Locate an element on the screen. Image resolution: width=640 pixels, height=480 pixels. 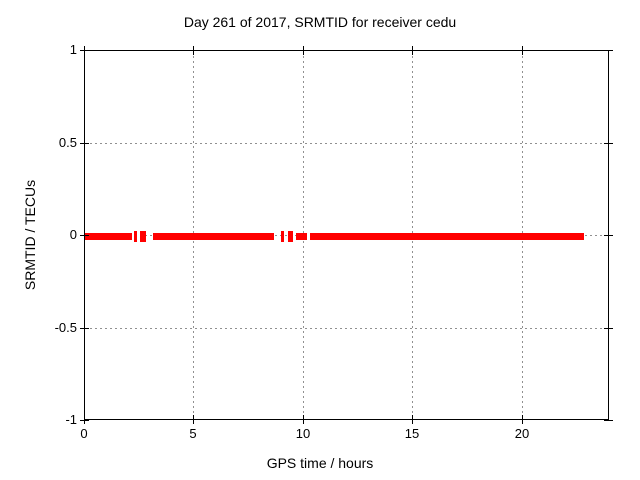
x-tick-label: 0 is located at coordinates (84, 433).